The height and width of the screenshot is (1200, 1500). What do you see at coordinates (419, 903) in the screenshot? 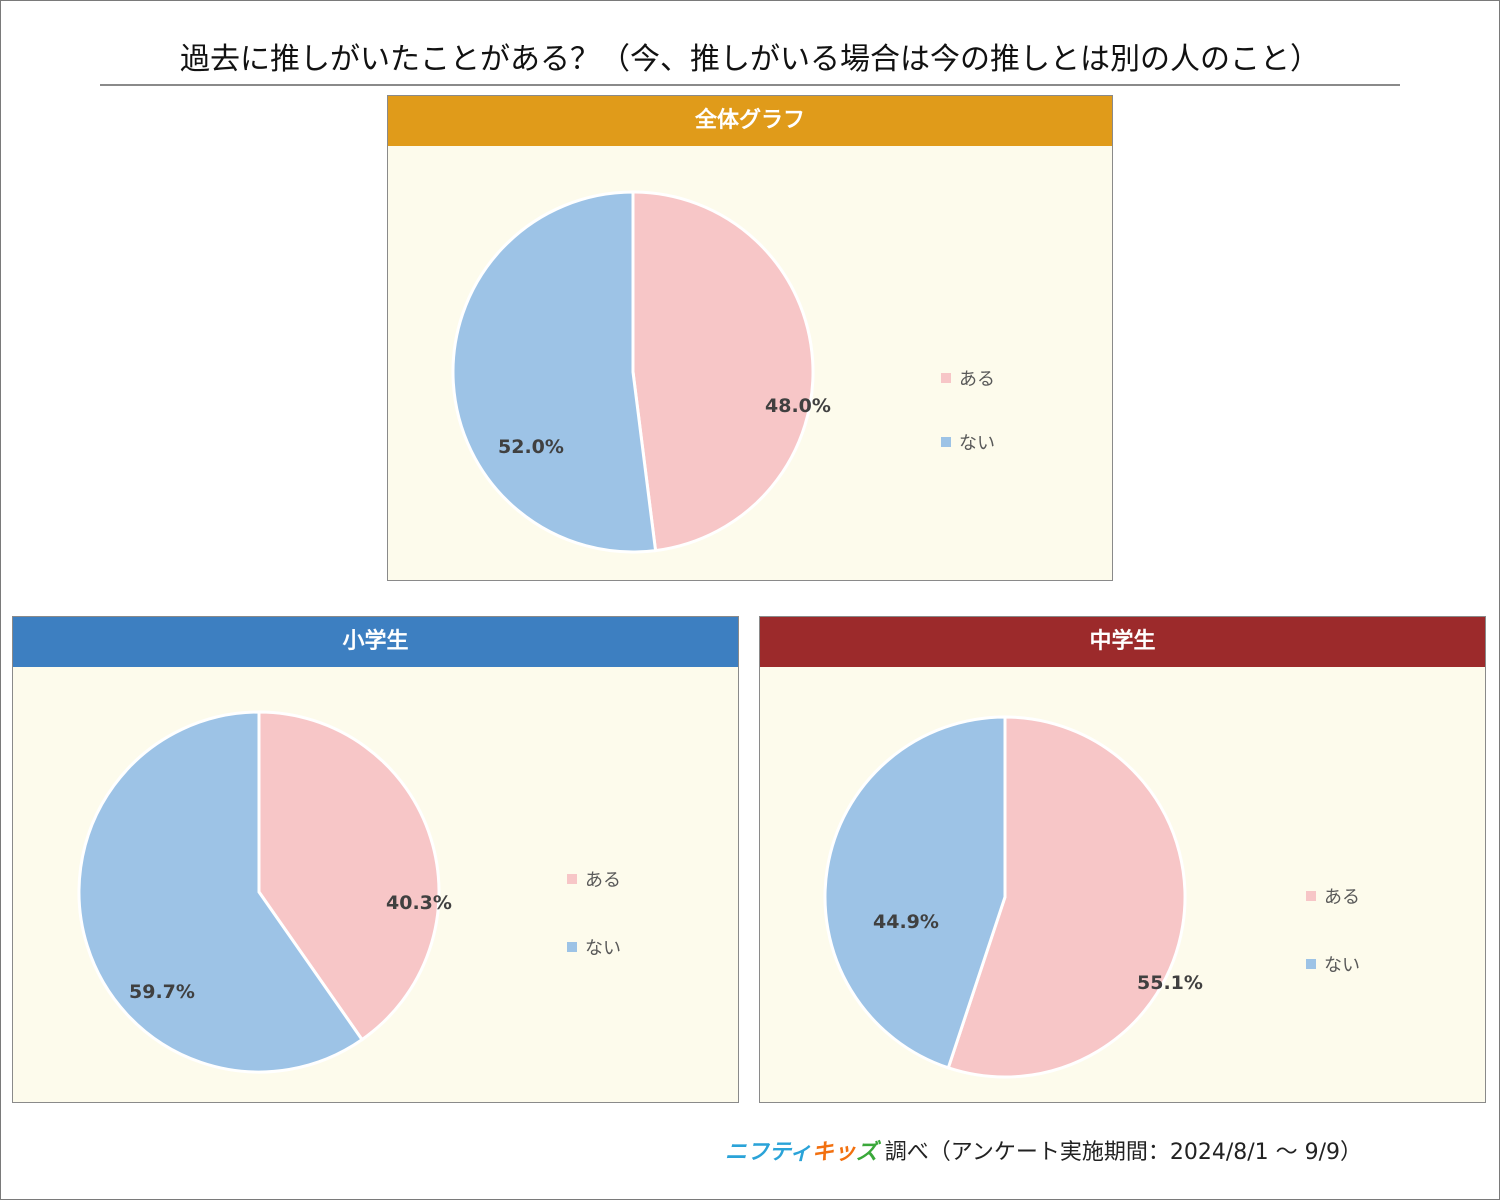
I see `slice-label-aru: 40.3%` at bounding box center [419, 903].